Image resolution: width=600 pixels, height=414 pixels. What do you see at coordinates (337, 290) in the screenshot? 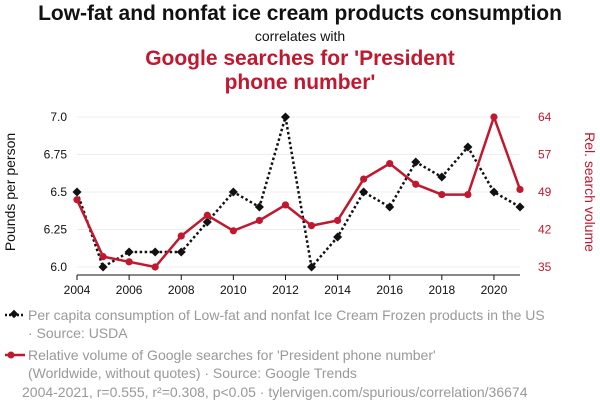
I see `x-tick-label: 2014` at bounding box center [337, 290].